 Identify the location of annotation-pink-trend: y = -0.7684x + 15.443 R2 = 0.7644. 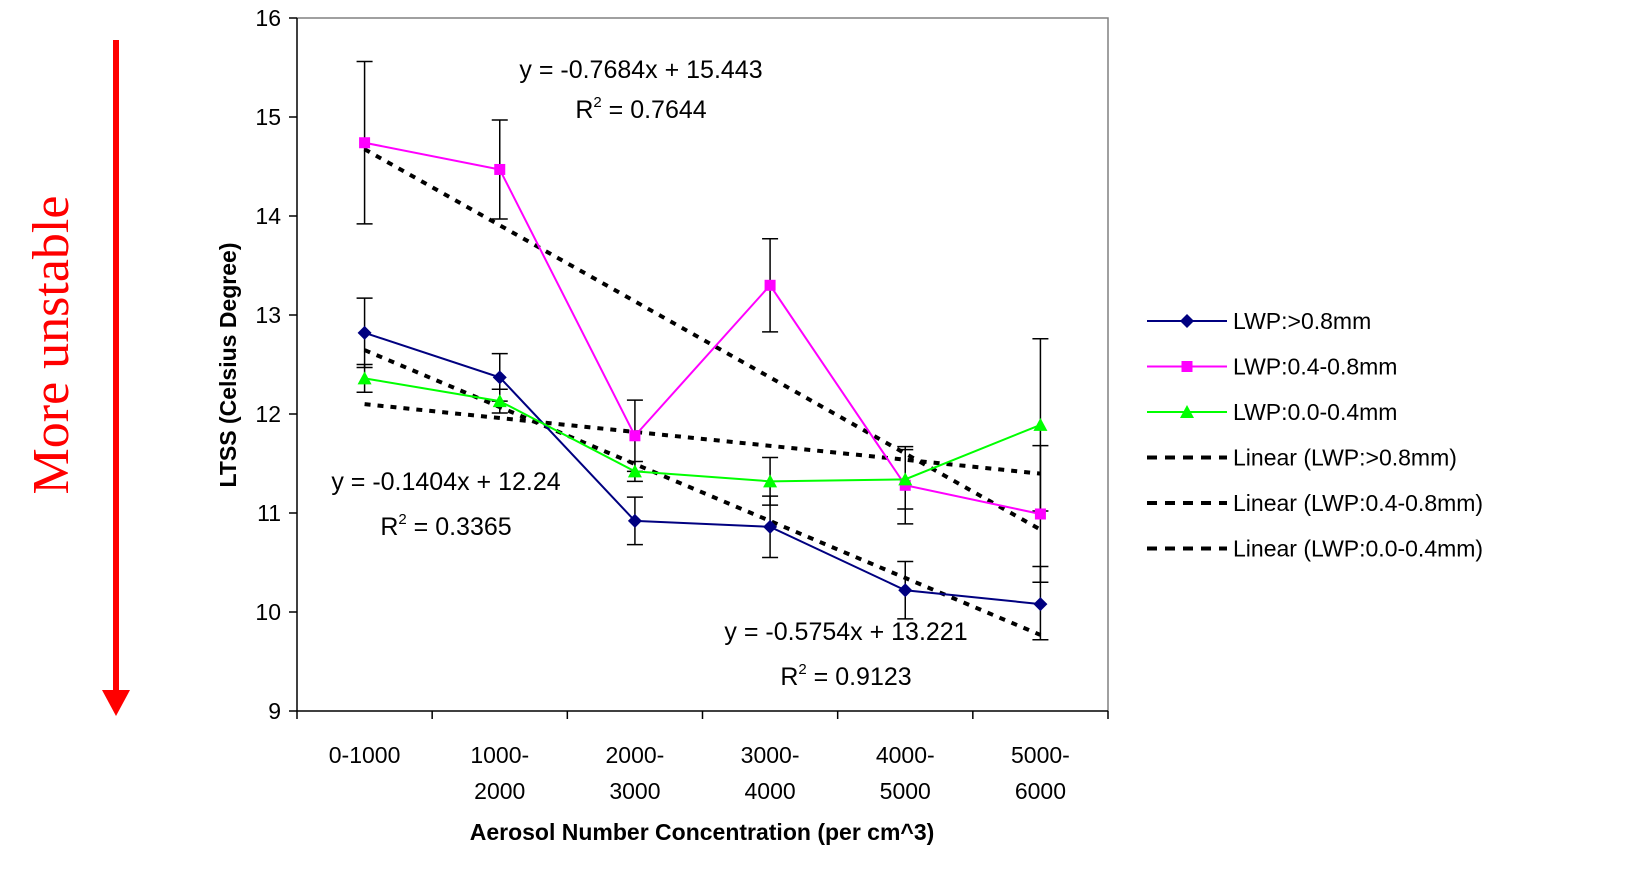
(640, 90).